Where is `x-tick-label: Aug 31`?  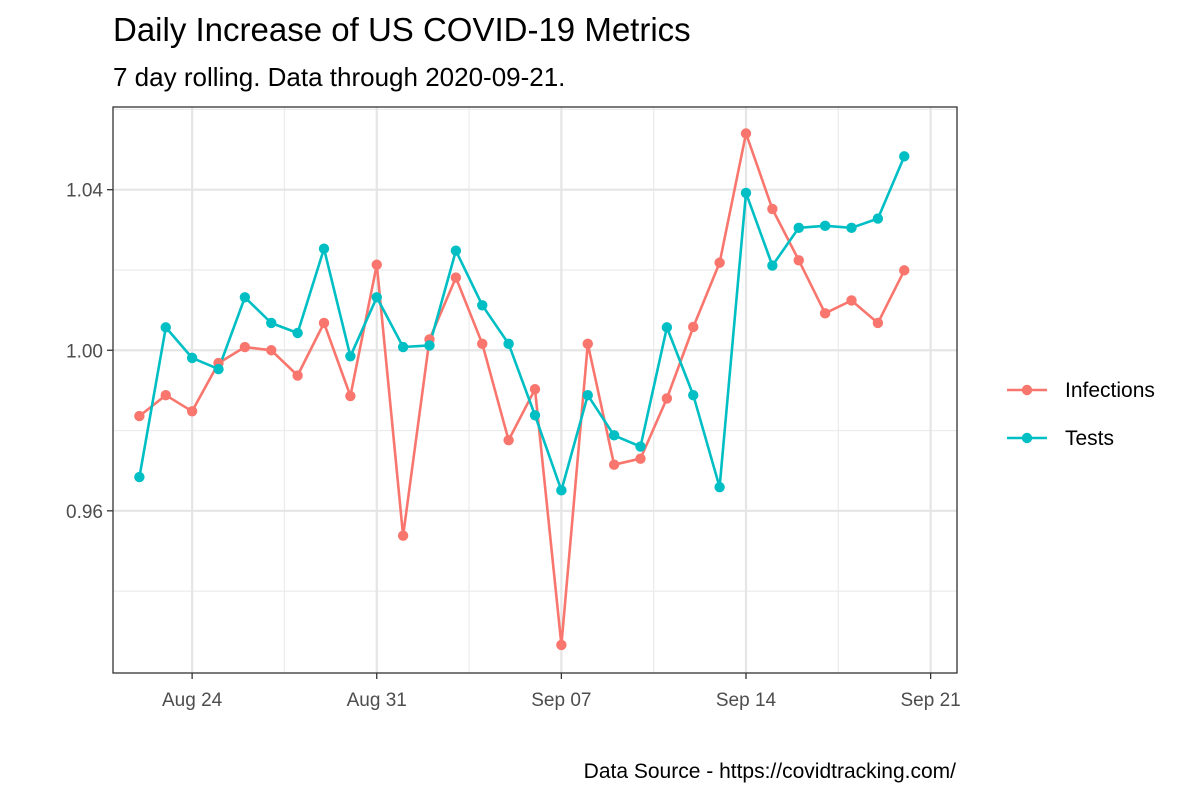
x-tick-label: Aug 31 is located at coordinates (377, 700).